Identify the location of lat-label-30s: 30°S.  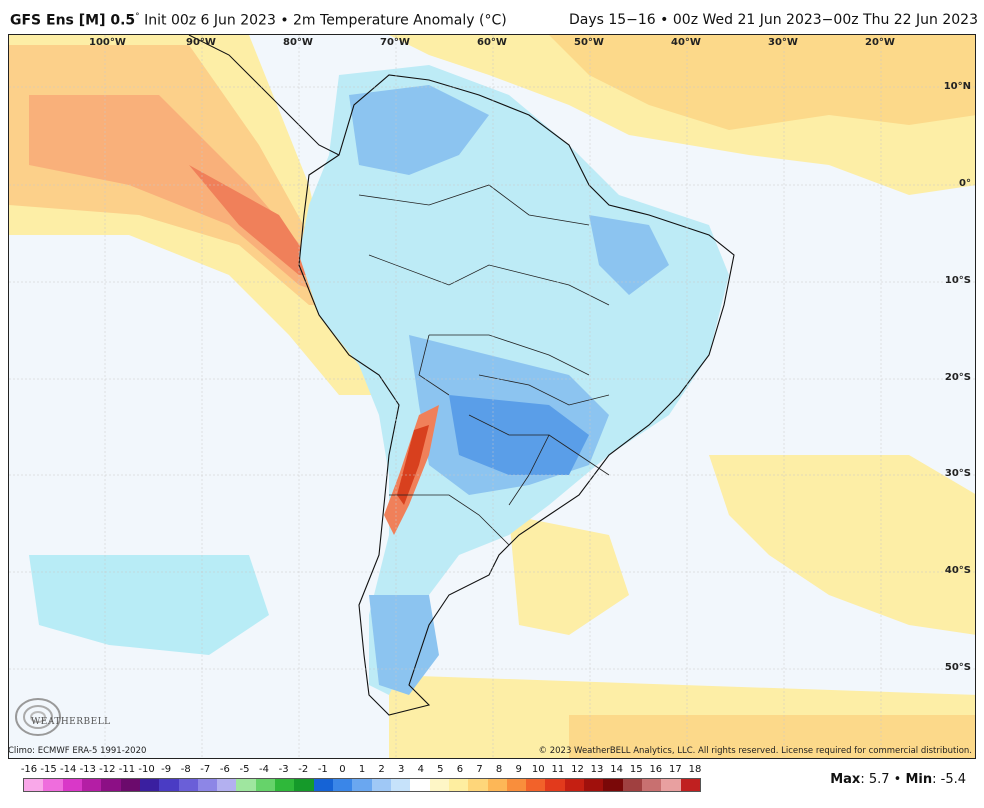
(957, 473).